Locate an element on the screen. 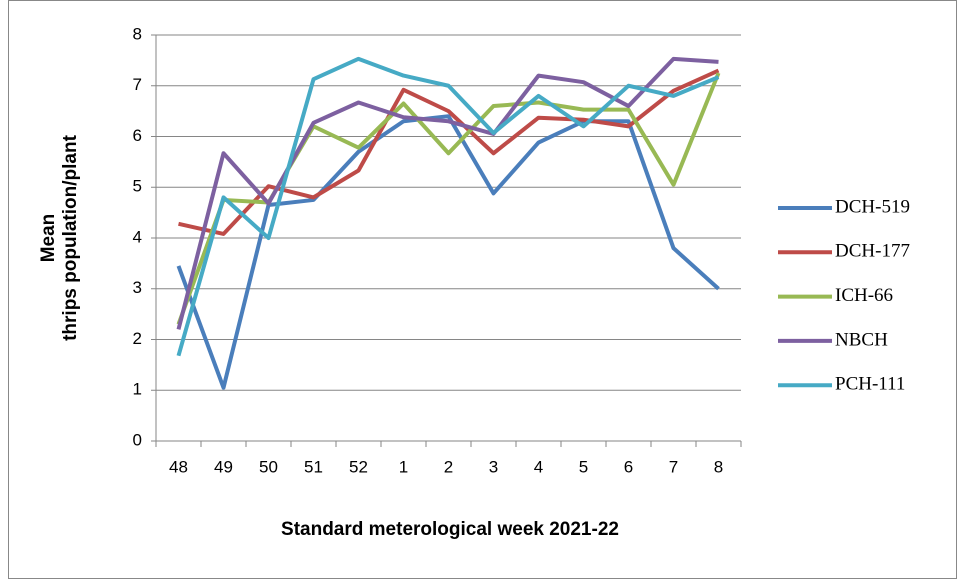 The width and height of the screenshot is (958, 580). x-tick-label: 49 is located at coordinates (223, 466).